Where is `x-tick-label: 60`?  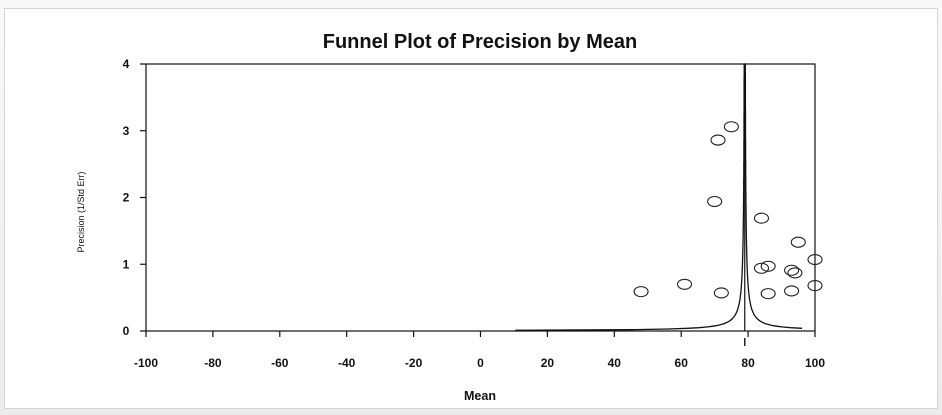 x-tick-label: 60 is located at coordinates (682, 363).